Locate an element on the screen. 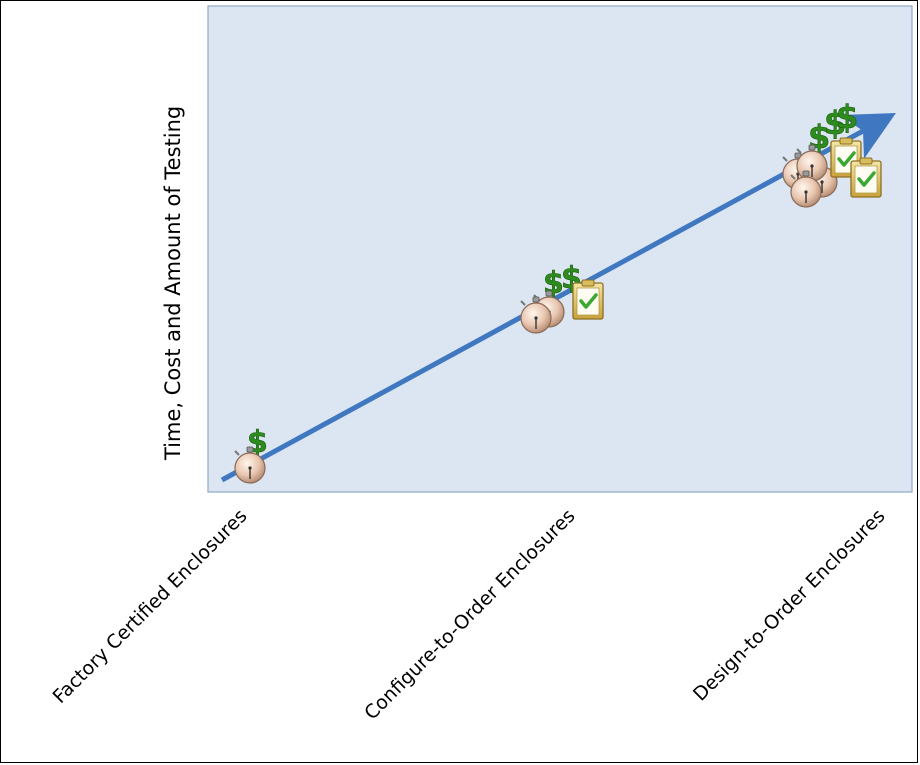 This screenshot has height=765, width=920. category-label-design-to-order: Design-to-Order Enclosures is located at coordinates (789, 605).